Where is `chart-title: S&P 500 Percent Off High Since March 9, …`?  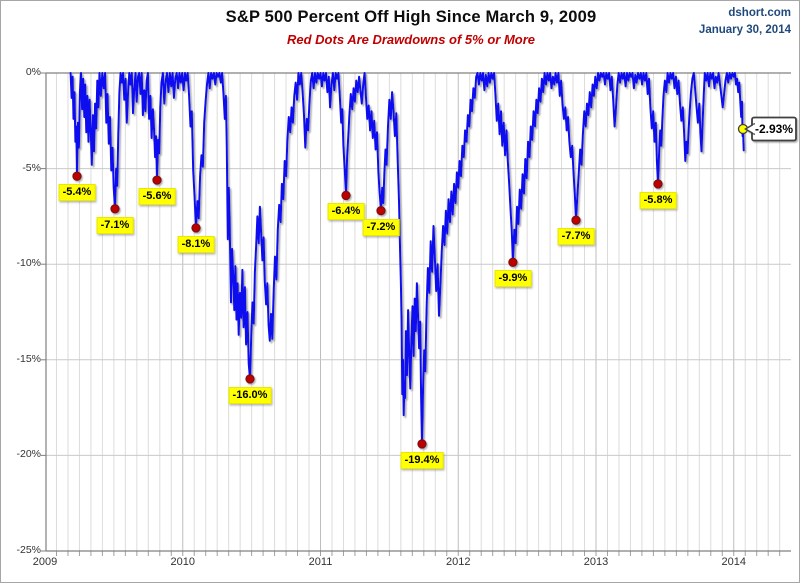 chart-title: S&P 500 Percent Off High Since March 9, … is located at coordinates (411, 17).